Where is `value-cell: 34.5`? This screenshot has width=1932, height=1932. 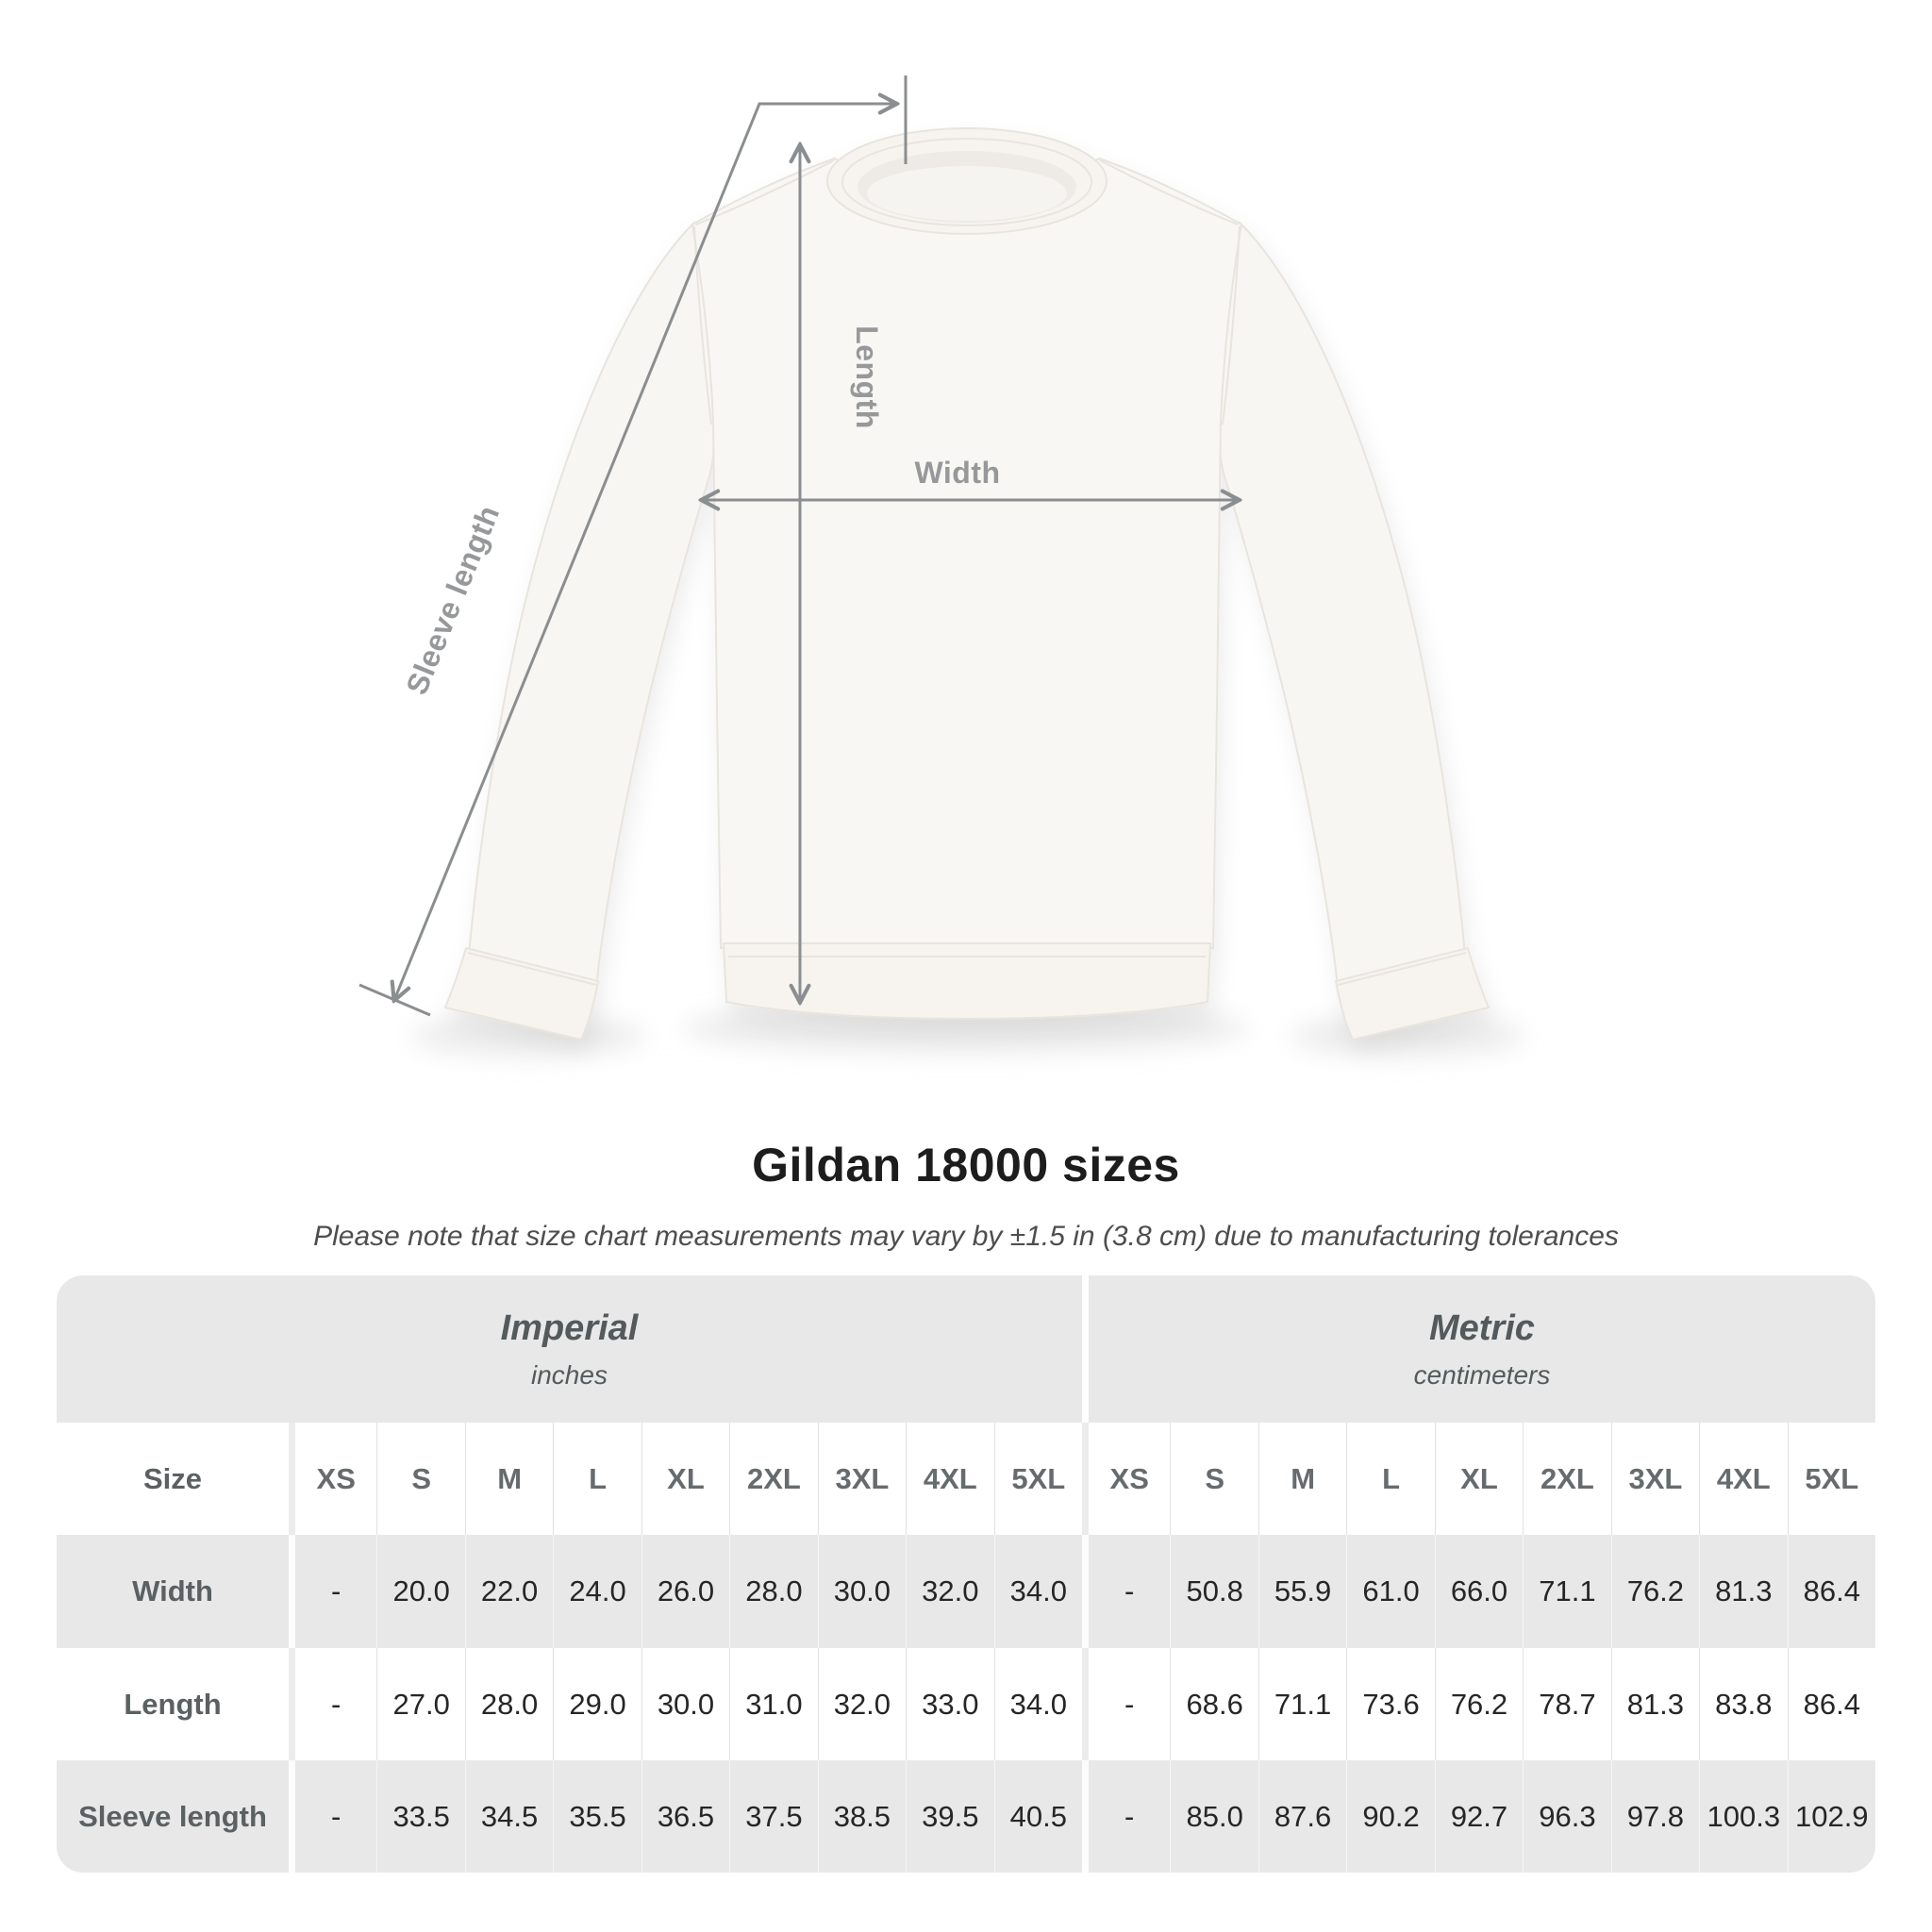
value-cell: 34.5 is located at coordinates (509, 1817).